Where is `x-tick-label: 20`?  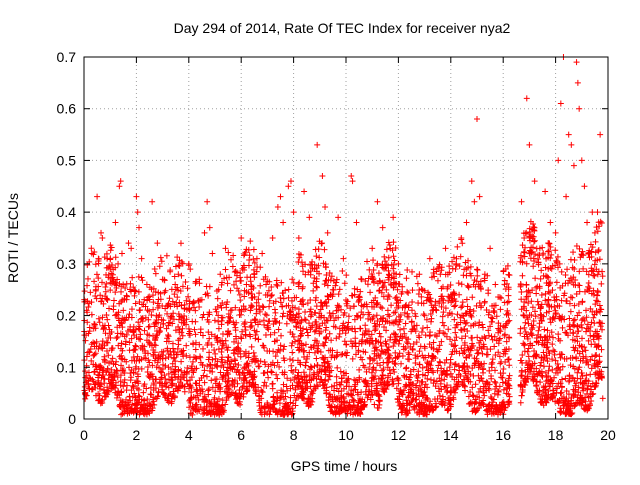
x-tick-label: 20 is located at coordinates (608, 435).